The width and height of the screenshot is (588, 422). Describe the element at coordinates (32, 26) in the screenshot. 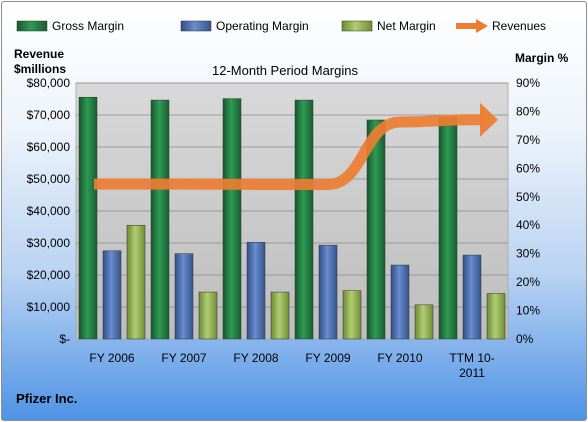

I see `legend-swatch-gross-margin` at that location.